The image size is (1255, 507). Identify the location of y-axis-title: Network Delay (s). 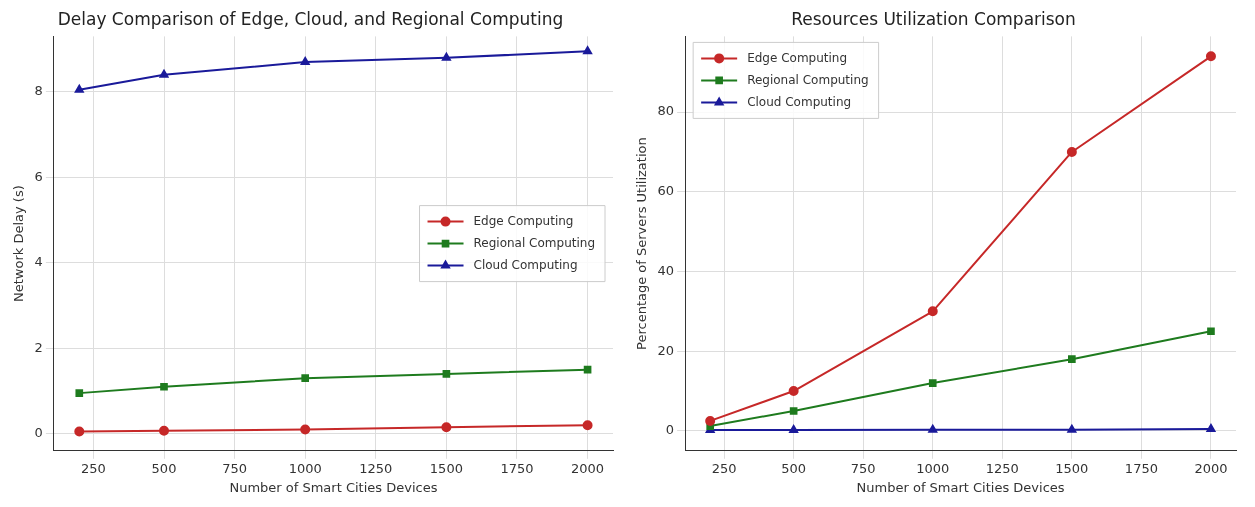
(19, 243).